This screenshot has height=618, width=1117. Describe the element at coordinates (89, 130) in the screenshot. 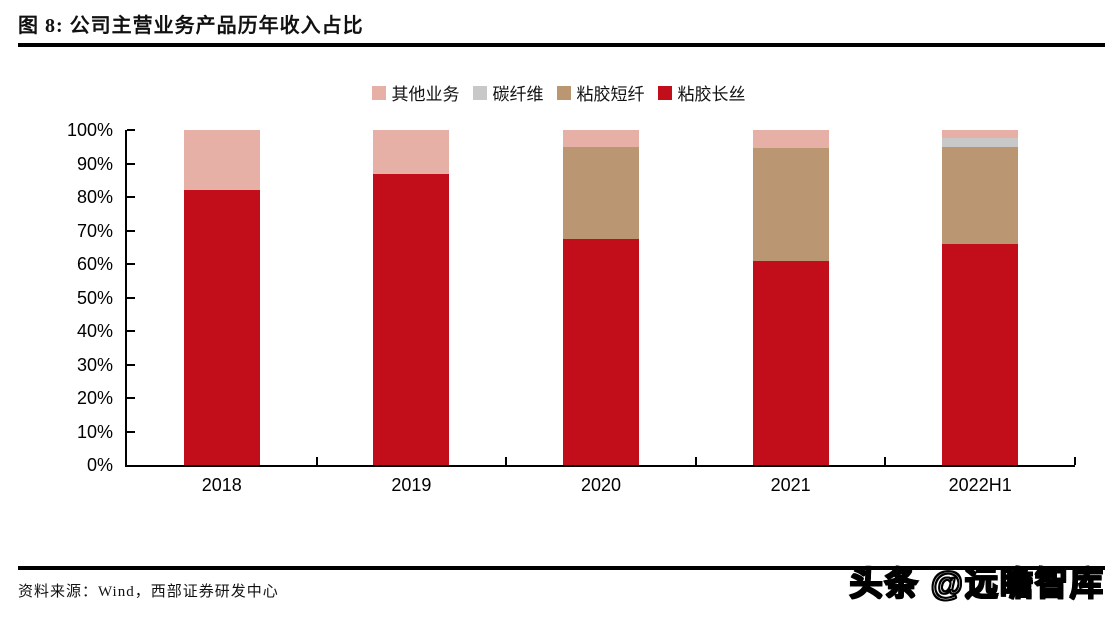

I see `y-axis-tick-label: 100%` at that location.